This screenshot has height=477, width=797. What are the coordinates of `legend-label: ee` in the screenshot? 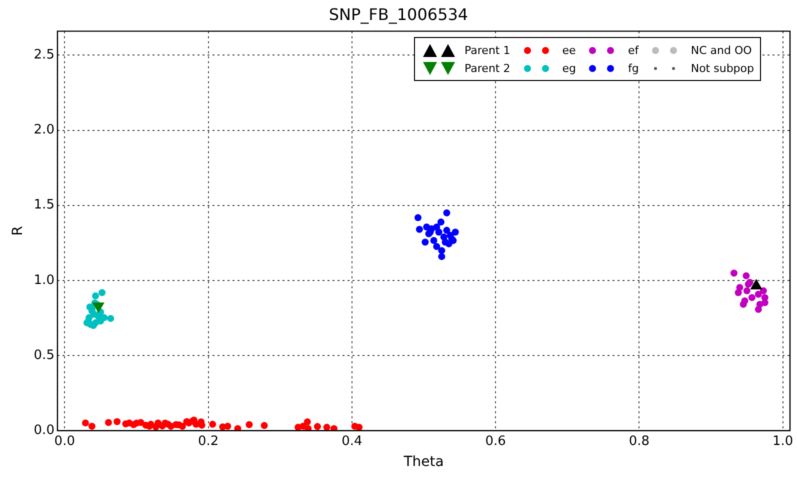 It's located at (569, 50).